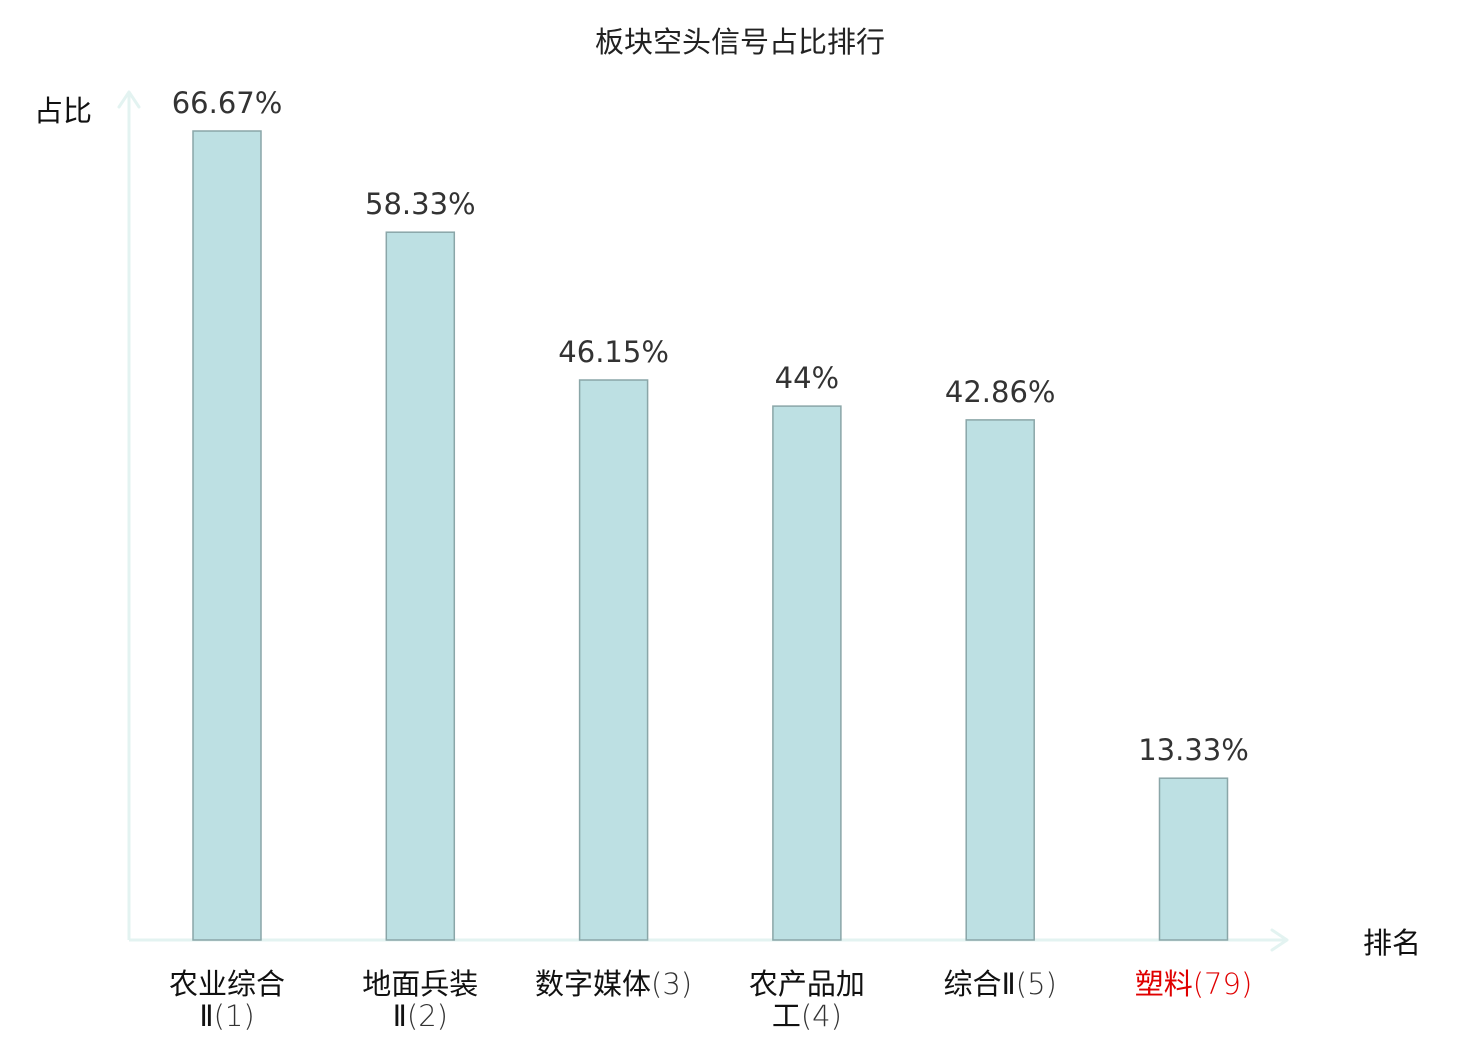  What do you see at coordinates (613, 352) in the screenshot?
I see `value-label-3: 46.15%` at bounding box center [613, 352].